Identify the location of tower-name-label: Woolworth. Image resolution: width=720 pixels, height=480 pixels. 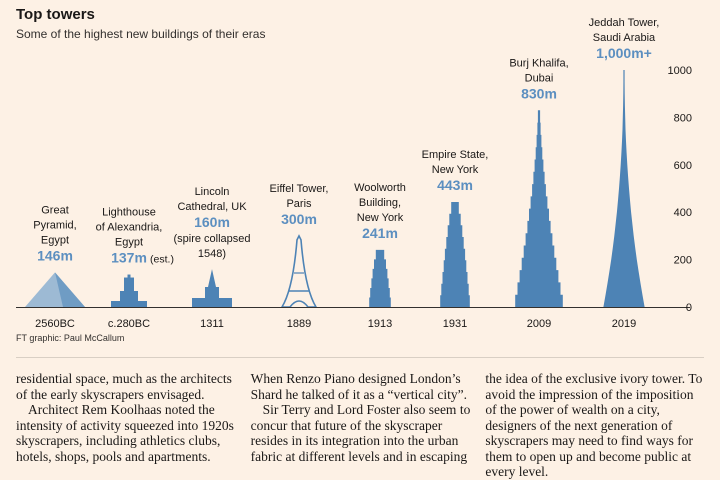
(380, 188).